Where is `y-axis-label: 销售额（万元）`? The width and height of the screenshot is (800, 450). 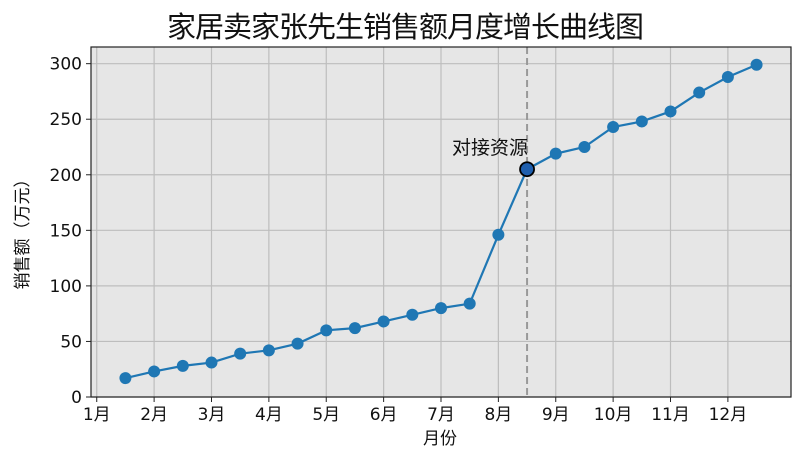
y-axis-label: 销售额（万元） is located at coordinates (23, 230).